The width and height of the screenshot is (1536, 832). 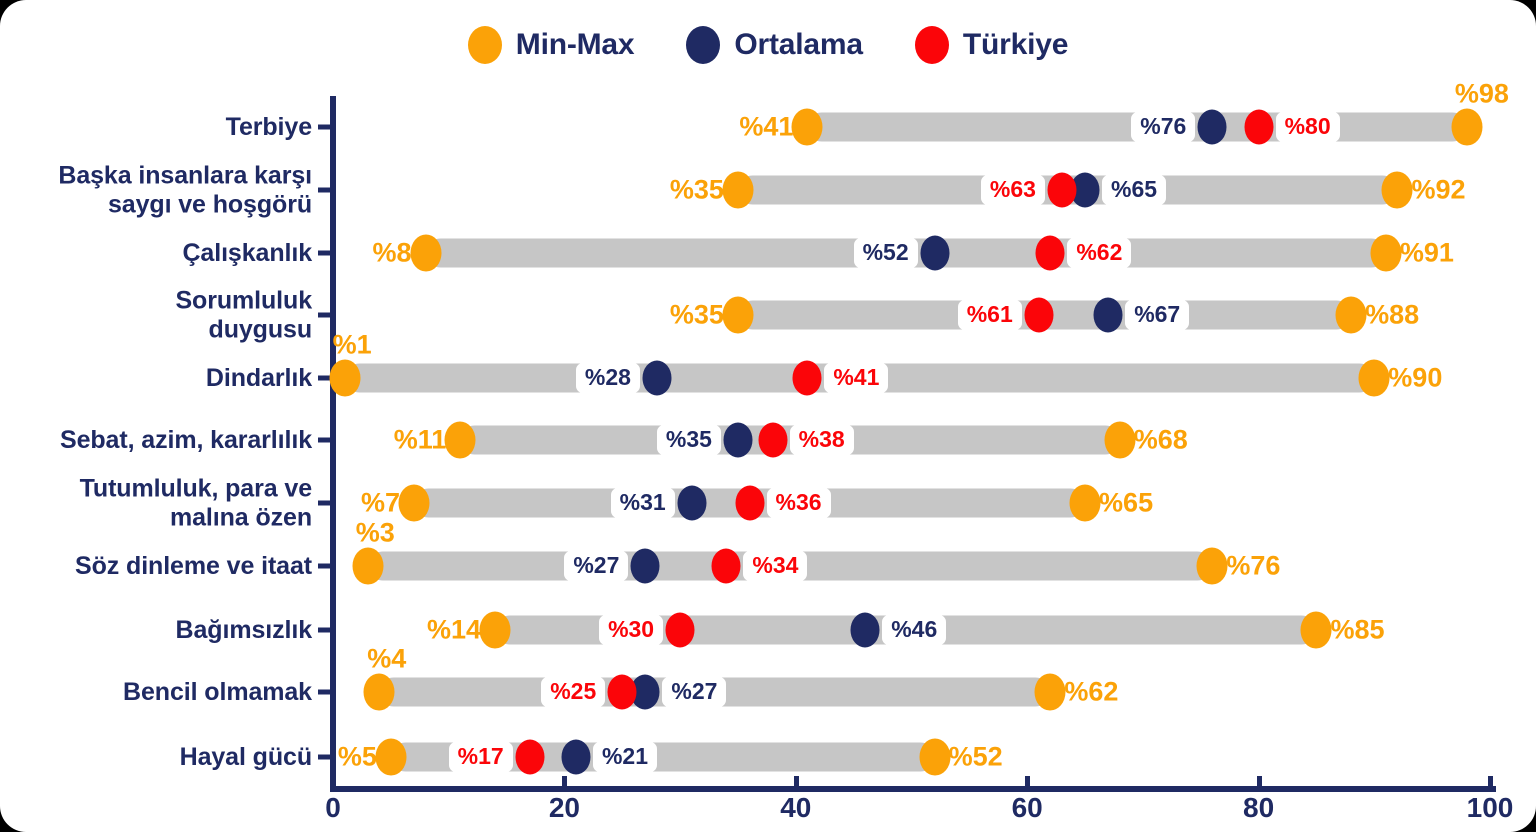 I want to click on y-axis-category-label: Başka insanlara karşı saygı ve hoşgörü, so click(x=185, y=190).